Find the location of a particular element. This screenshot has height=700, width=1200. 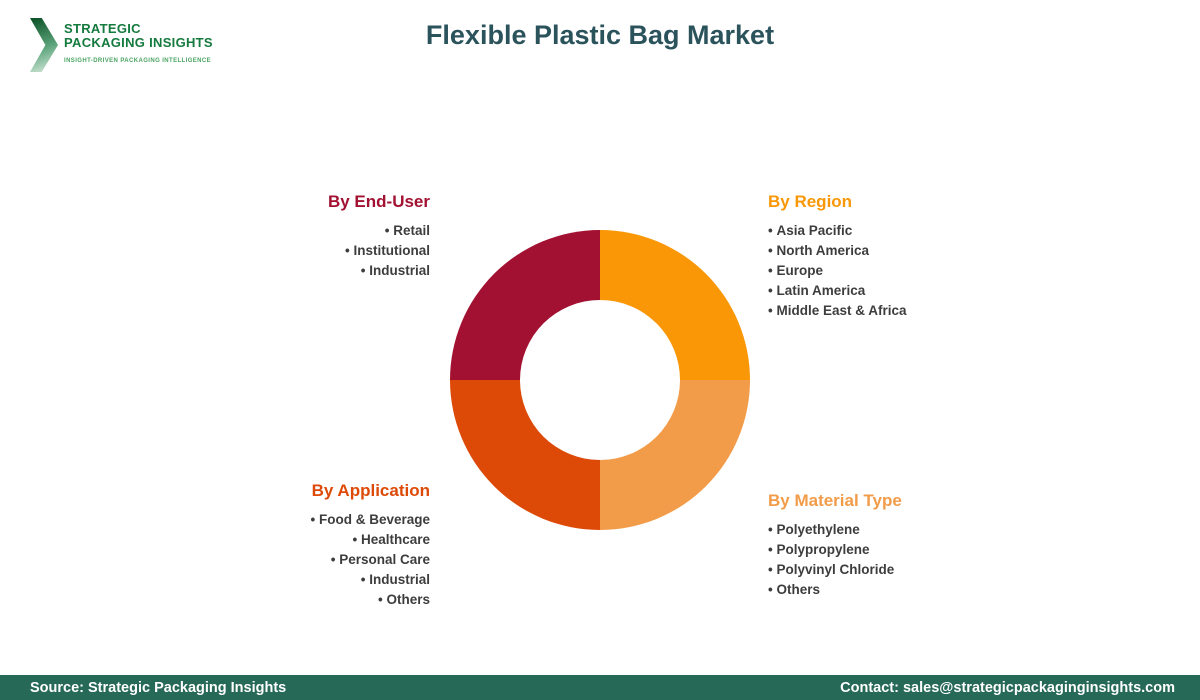

category-end-user-list: RetailInstitutionalIndustrial is located at coordinates (379, 251).